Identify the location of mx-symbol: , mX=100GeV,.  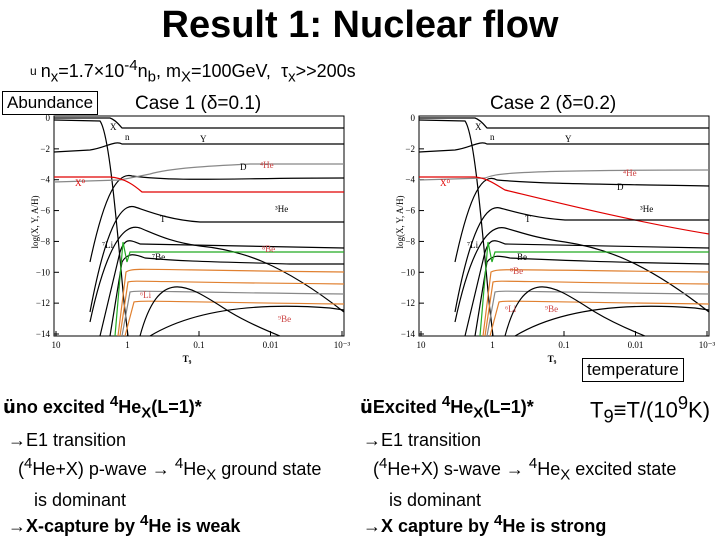
(213, 73).